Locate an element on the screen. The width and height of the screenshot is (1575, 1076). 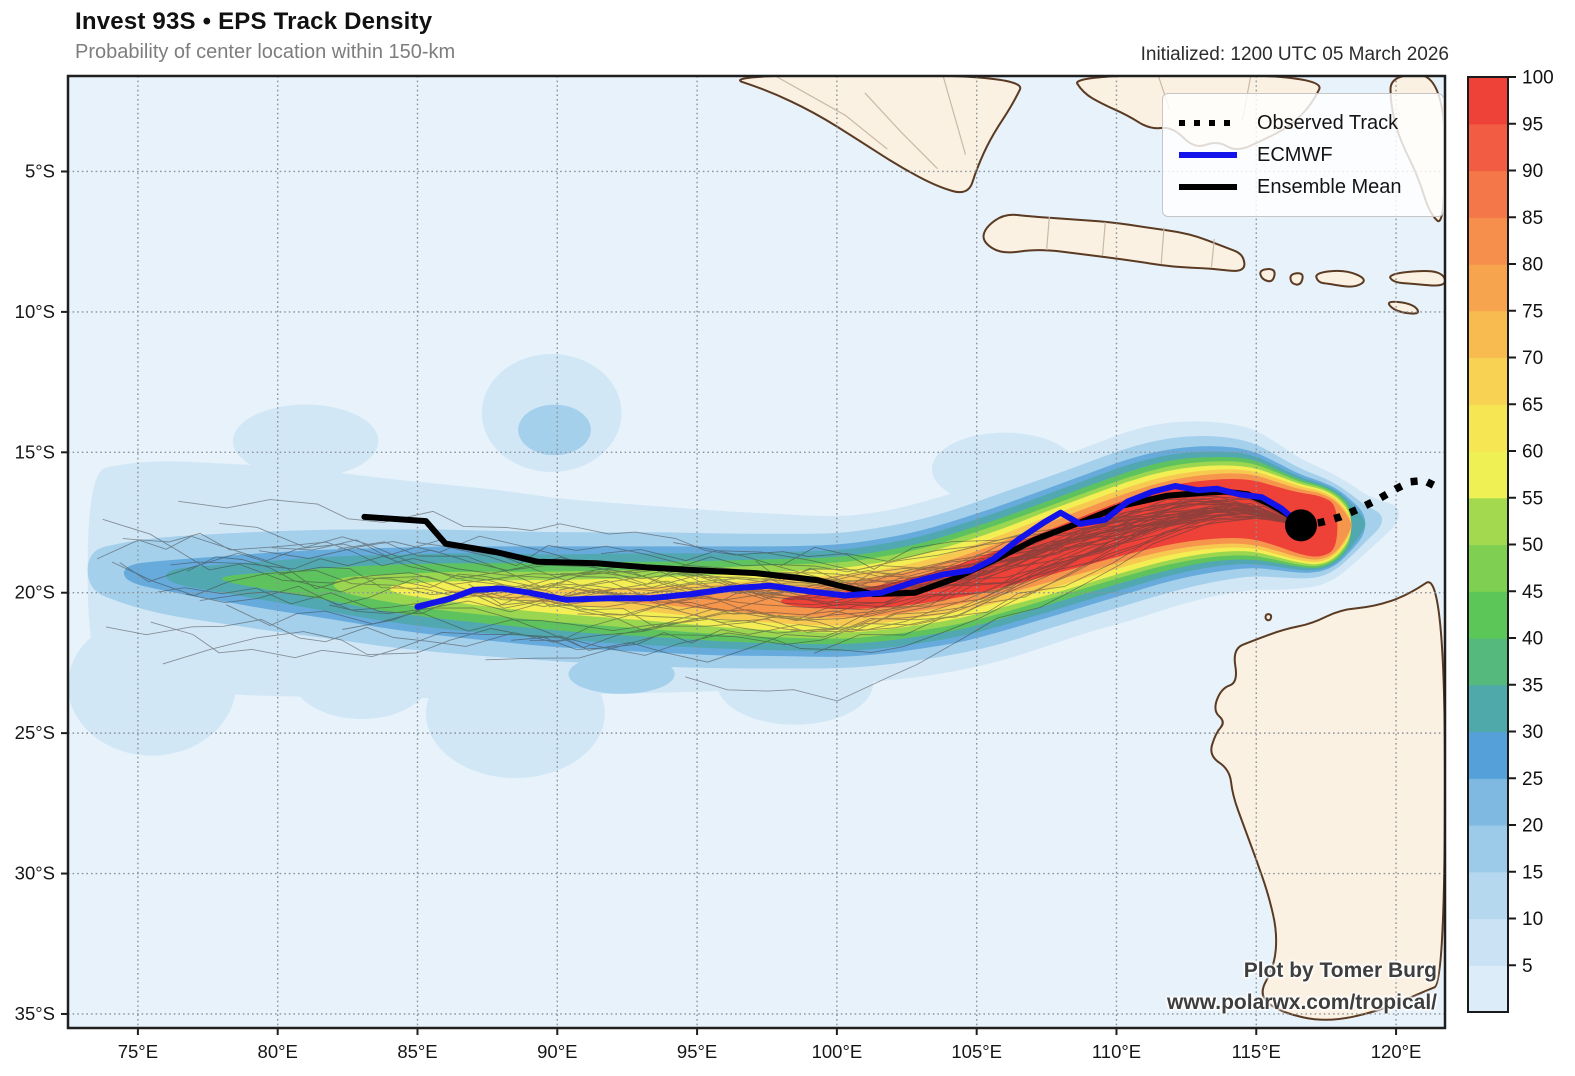
land-lombok is located at coordinates (1296, 279).